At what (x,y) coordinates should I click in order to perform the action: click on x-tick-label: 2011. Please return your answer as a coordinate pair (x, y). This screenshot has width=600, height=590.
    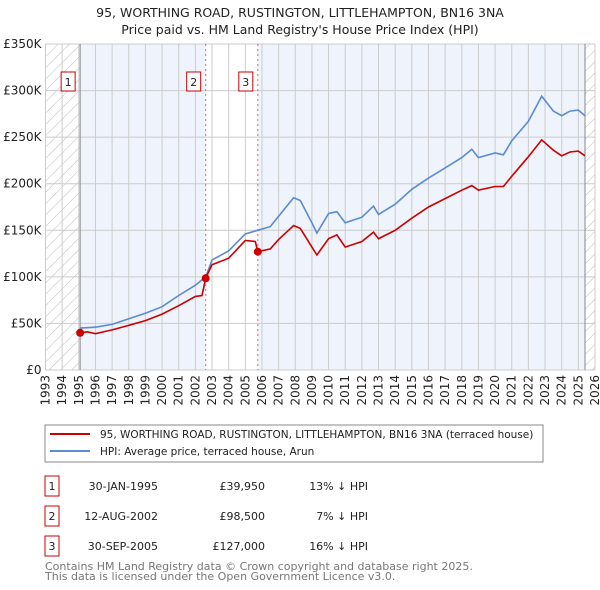
    Looking at the image, I should click on (345, 390).